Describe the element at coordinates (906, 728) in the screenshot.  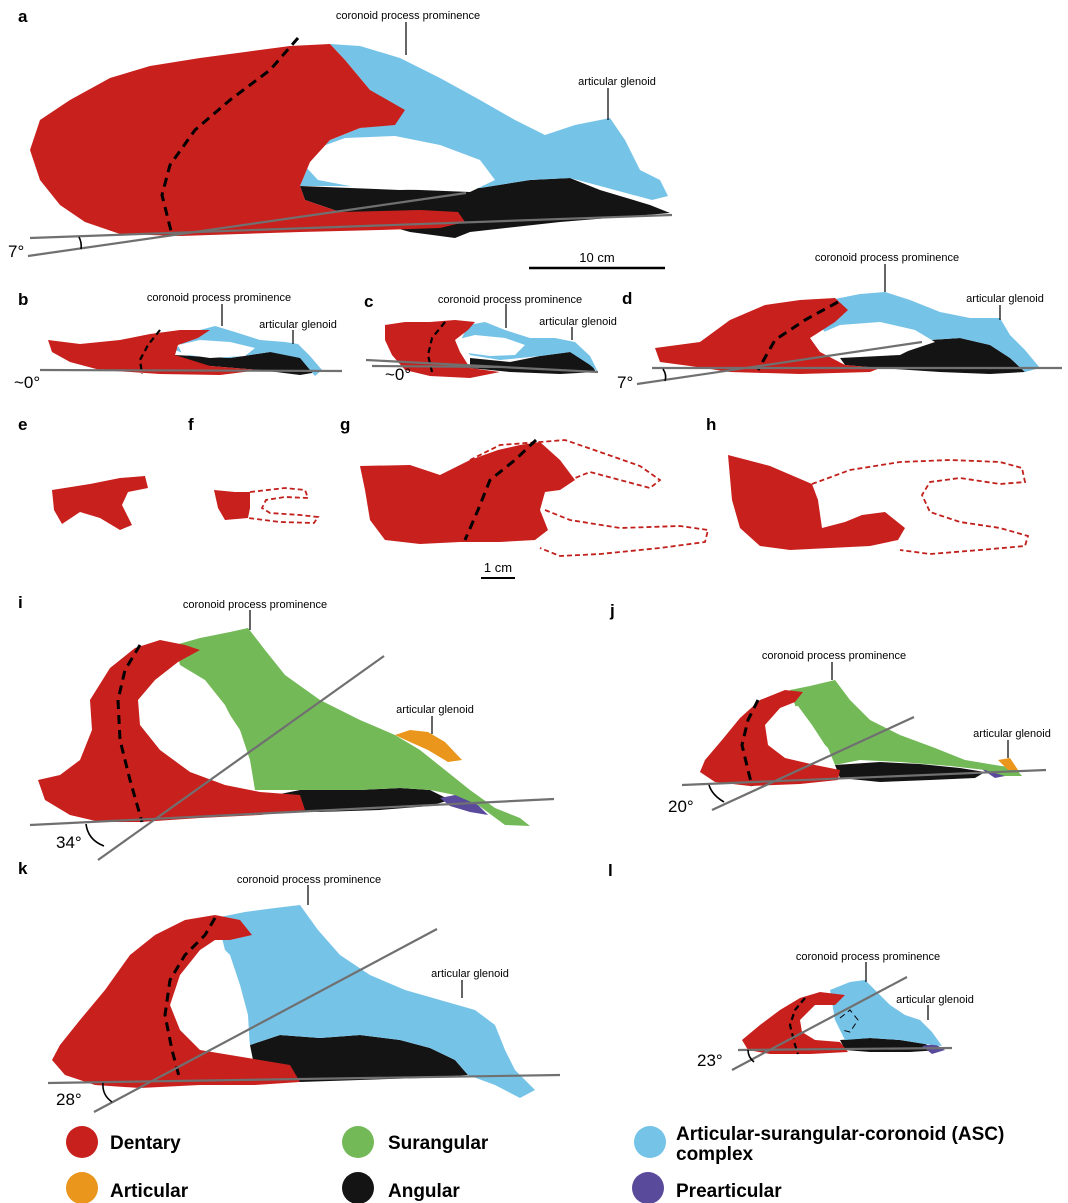
I see `surangular-bone` at that location.